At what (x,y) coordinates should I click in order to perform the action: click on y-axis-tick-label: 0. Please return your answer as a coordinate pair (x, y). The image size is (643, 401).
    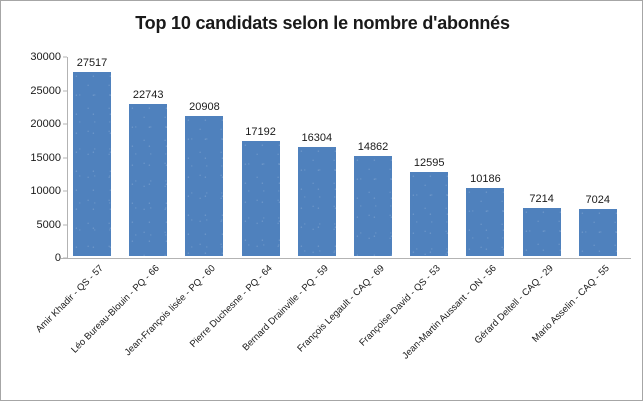
    Looking at the image, I should click on (57, 258).